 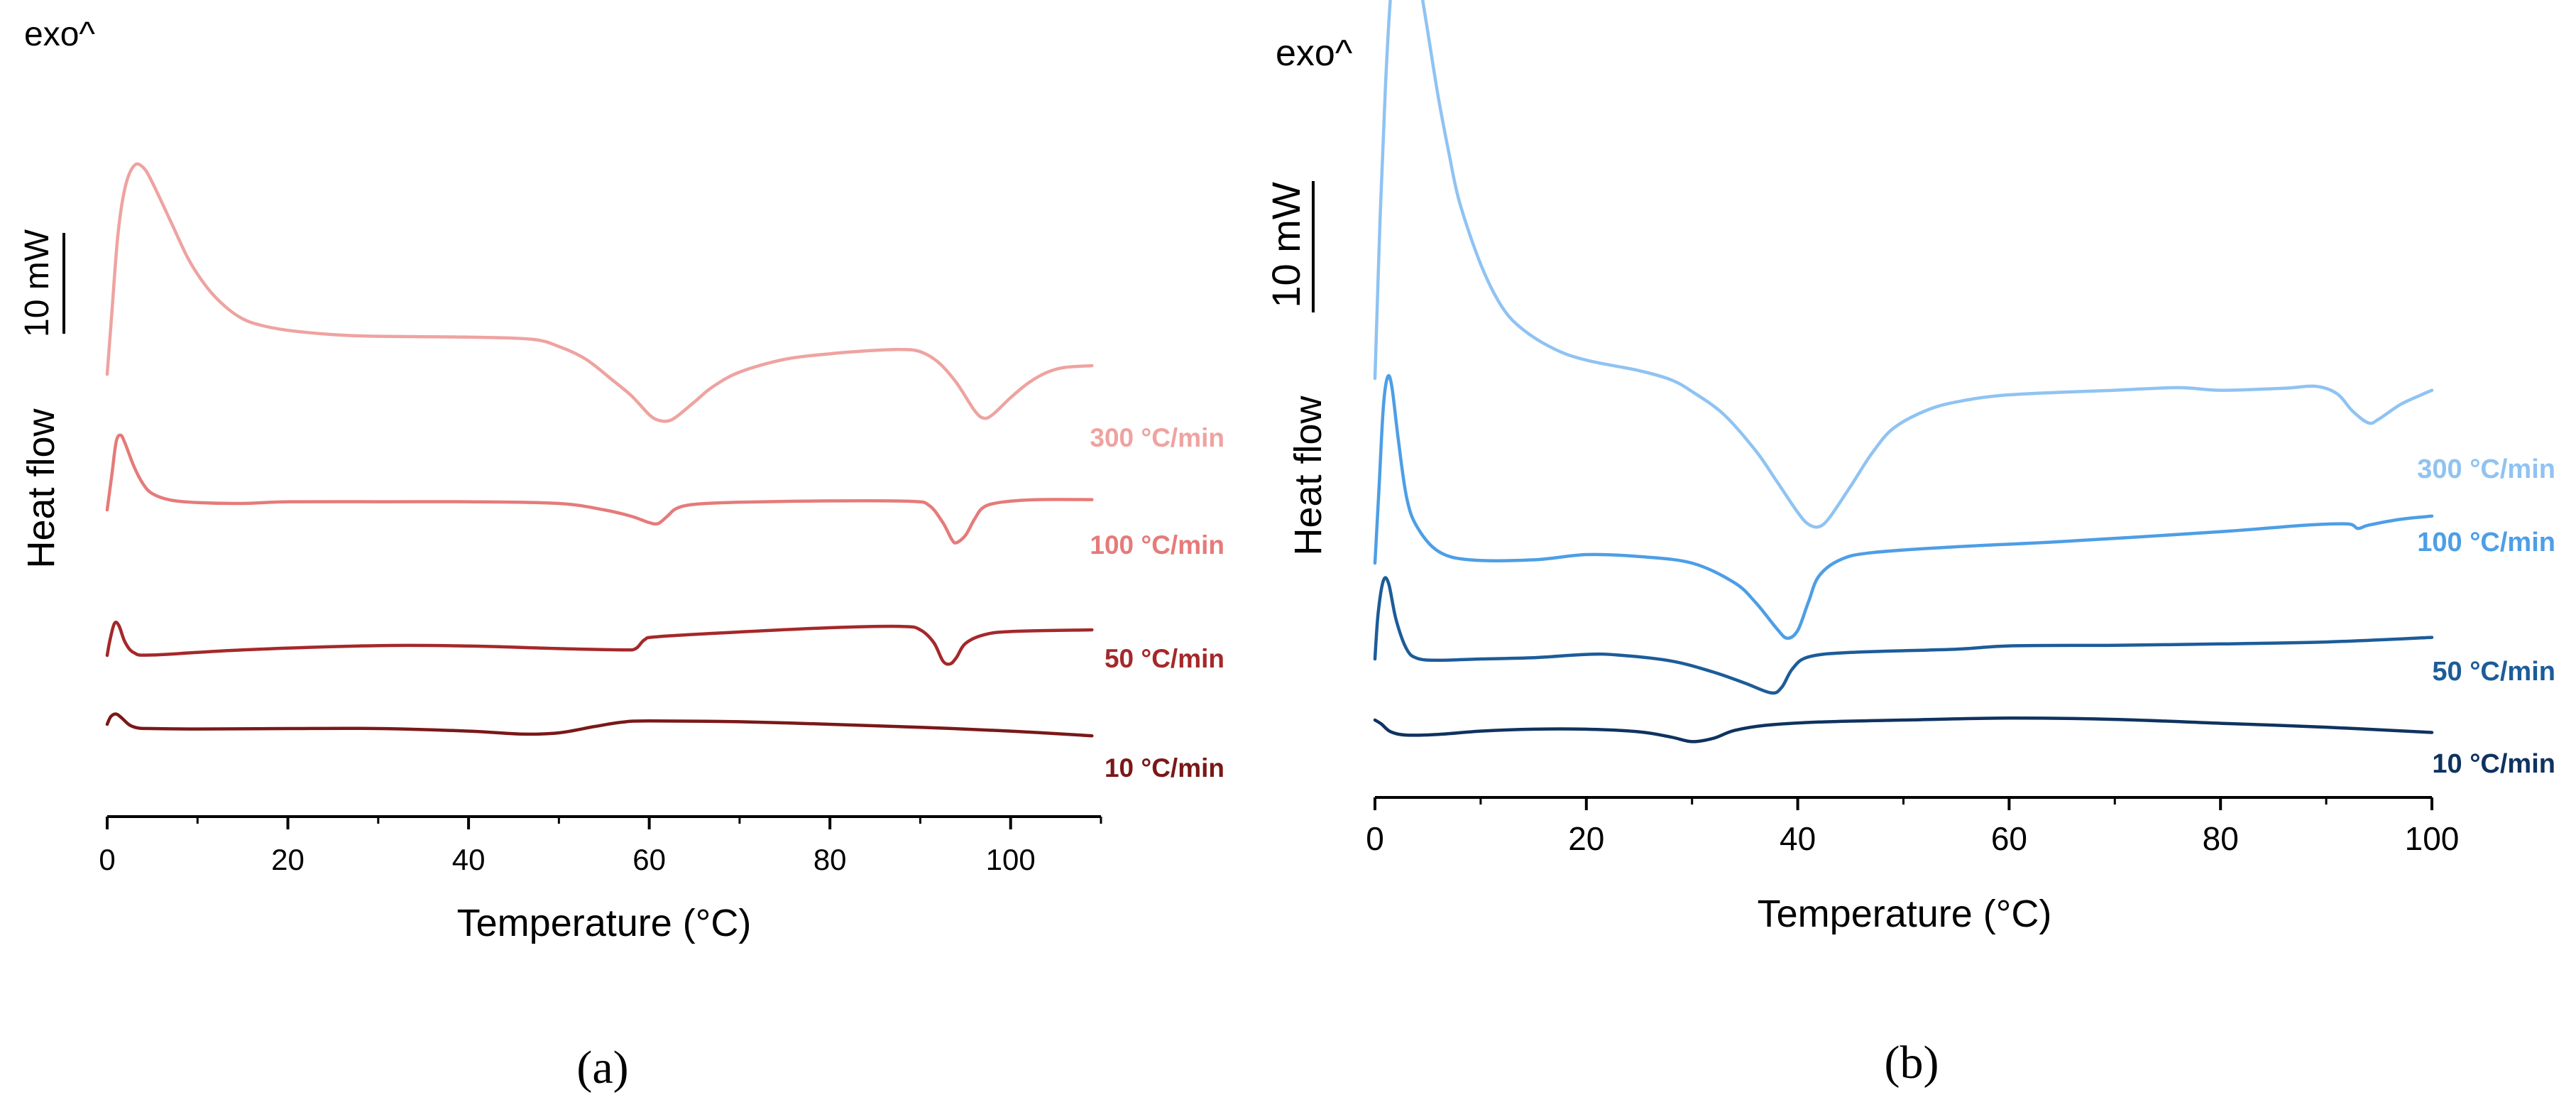 What do you see at coordinates (1912, 1063) in the screenshot?
I see `caption-b: (b)` at bounding box center [1912, 1063].